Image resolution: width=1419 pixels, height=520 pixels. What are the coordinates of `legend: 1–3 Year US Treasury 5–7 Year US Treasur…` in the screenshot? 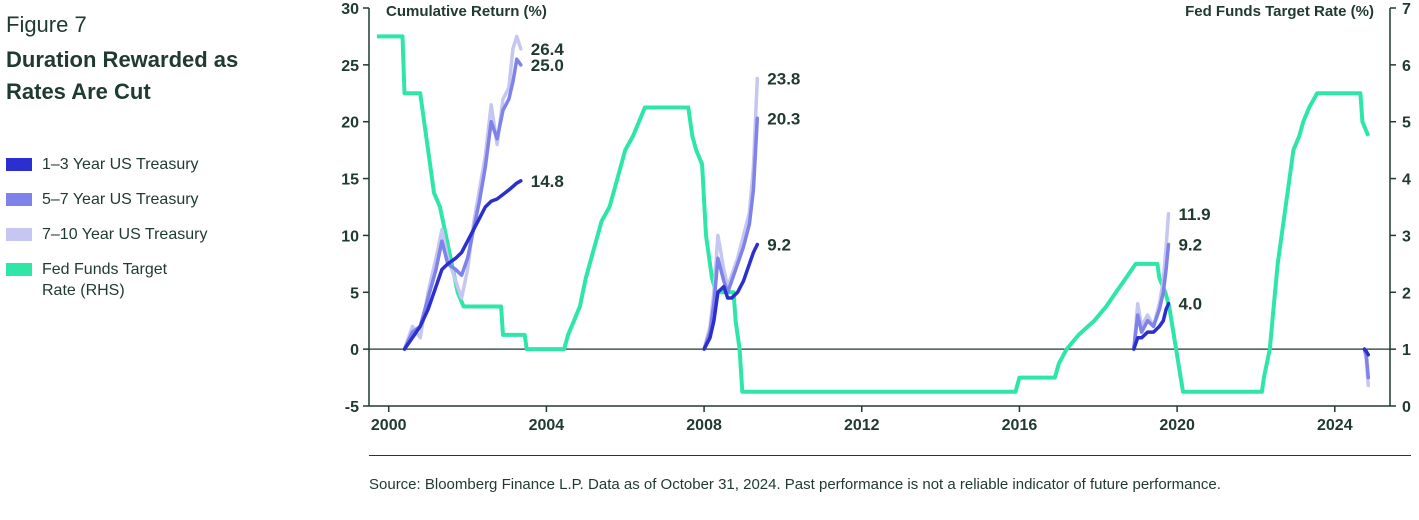 It's located at (156, 234).